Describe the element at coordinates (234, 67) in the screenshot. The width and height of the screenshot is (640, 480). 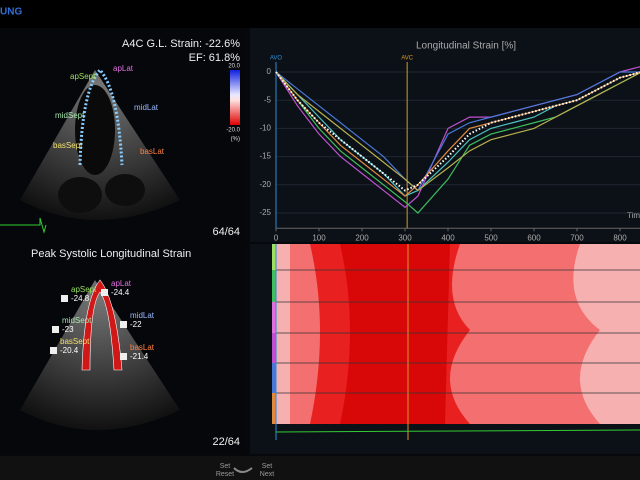
I see `scale-top: 20.0` at that location.